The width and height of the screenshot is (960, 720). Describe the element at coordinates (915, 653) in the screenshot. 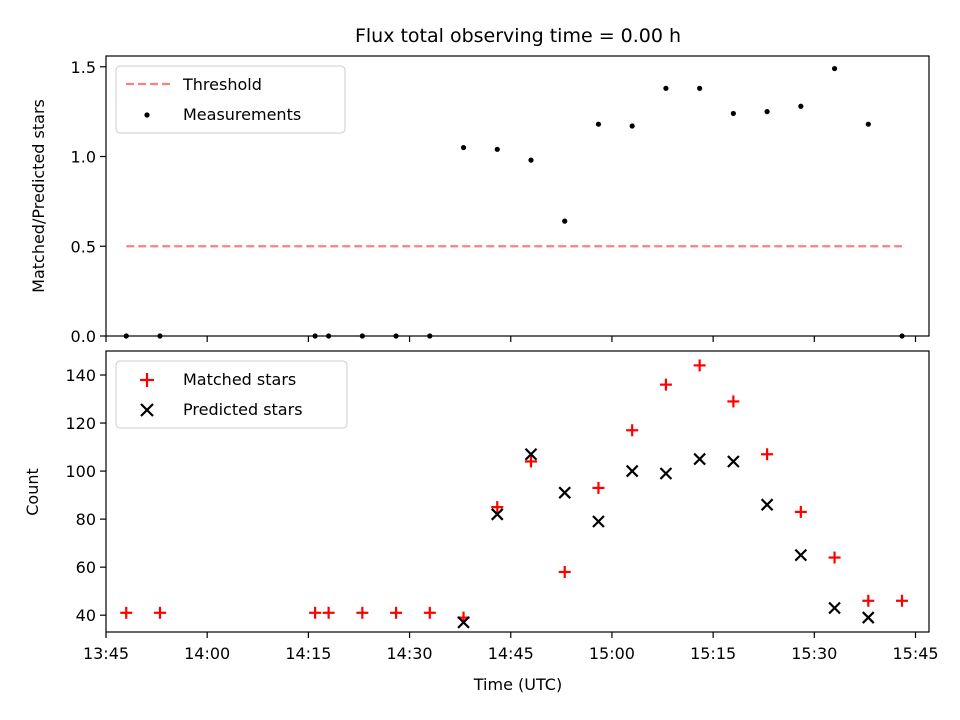

I see `bottom-x-tick-label: 15:45` at that location.